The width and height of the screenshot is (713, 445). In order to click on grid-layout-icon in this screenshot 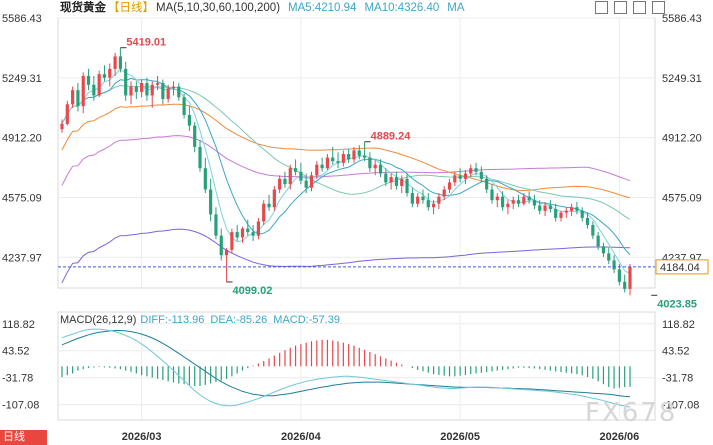, I will do `click(601, 7)`.